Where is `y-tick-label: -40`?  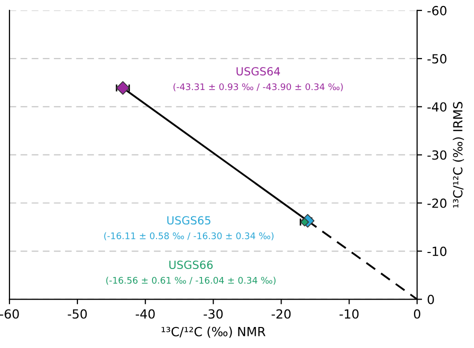 y-tick-label: -40 is located at coordinates (436, 107).